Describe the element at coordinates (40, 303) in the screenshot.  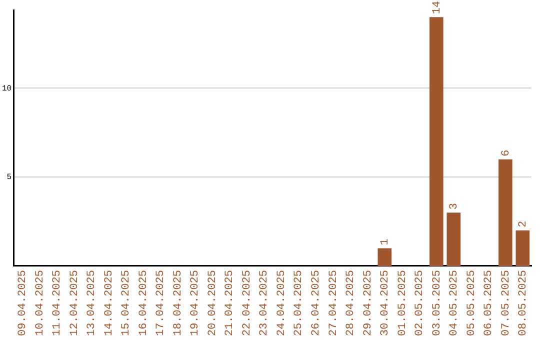
I see `x-tick-label: 10.04.2025` at that location.